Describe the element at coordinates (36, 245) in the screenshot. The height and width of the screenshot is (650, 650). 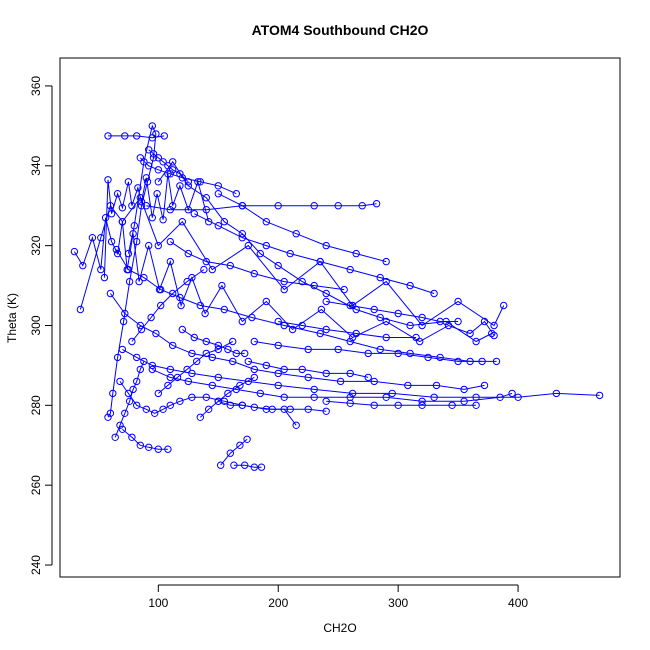
I see `y-tick-label: 320` at that location.